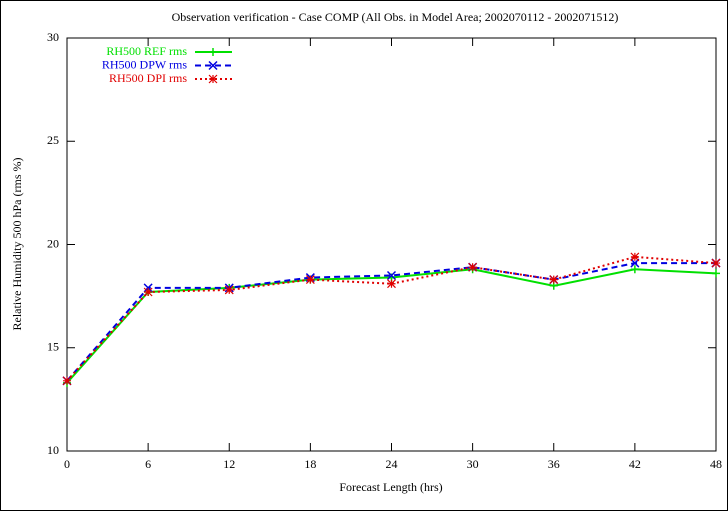  What do you see at coordinates (390, 487) in the screenshot?
I see `x-axis-label: Forecast Length (hrs)` at bounding box center [390, 487].